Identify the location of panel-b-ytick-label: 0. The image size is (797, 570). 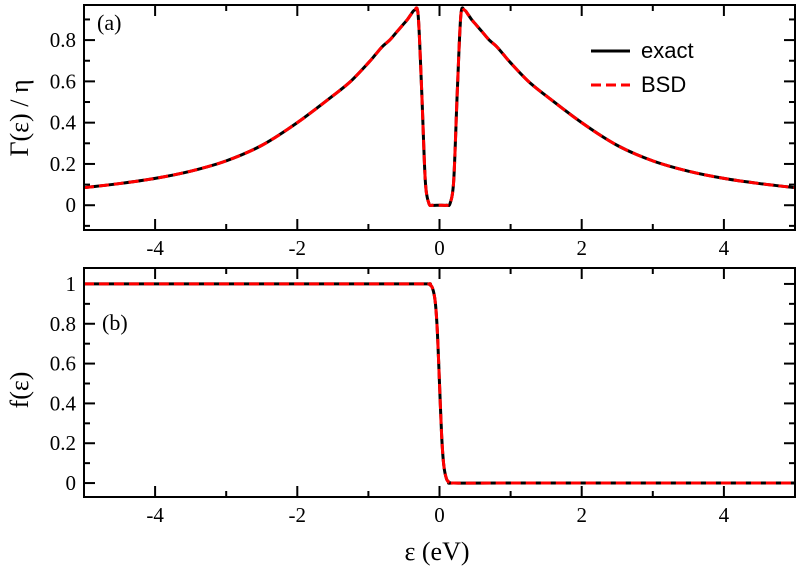
(71, 483).